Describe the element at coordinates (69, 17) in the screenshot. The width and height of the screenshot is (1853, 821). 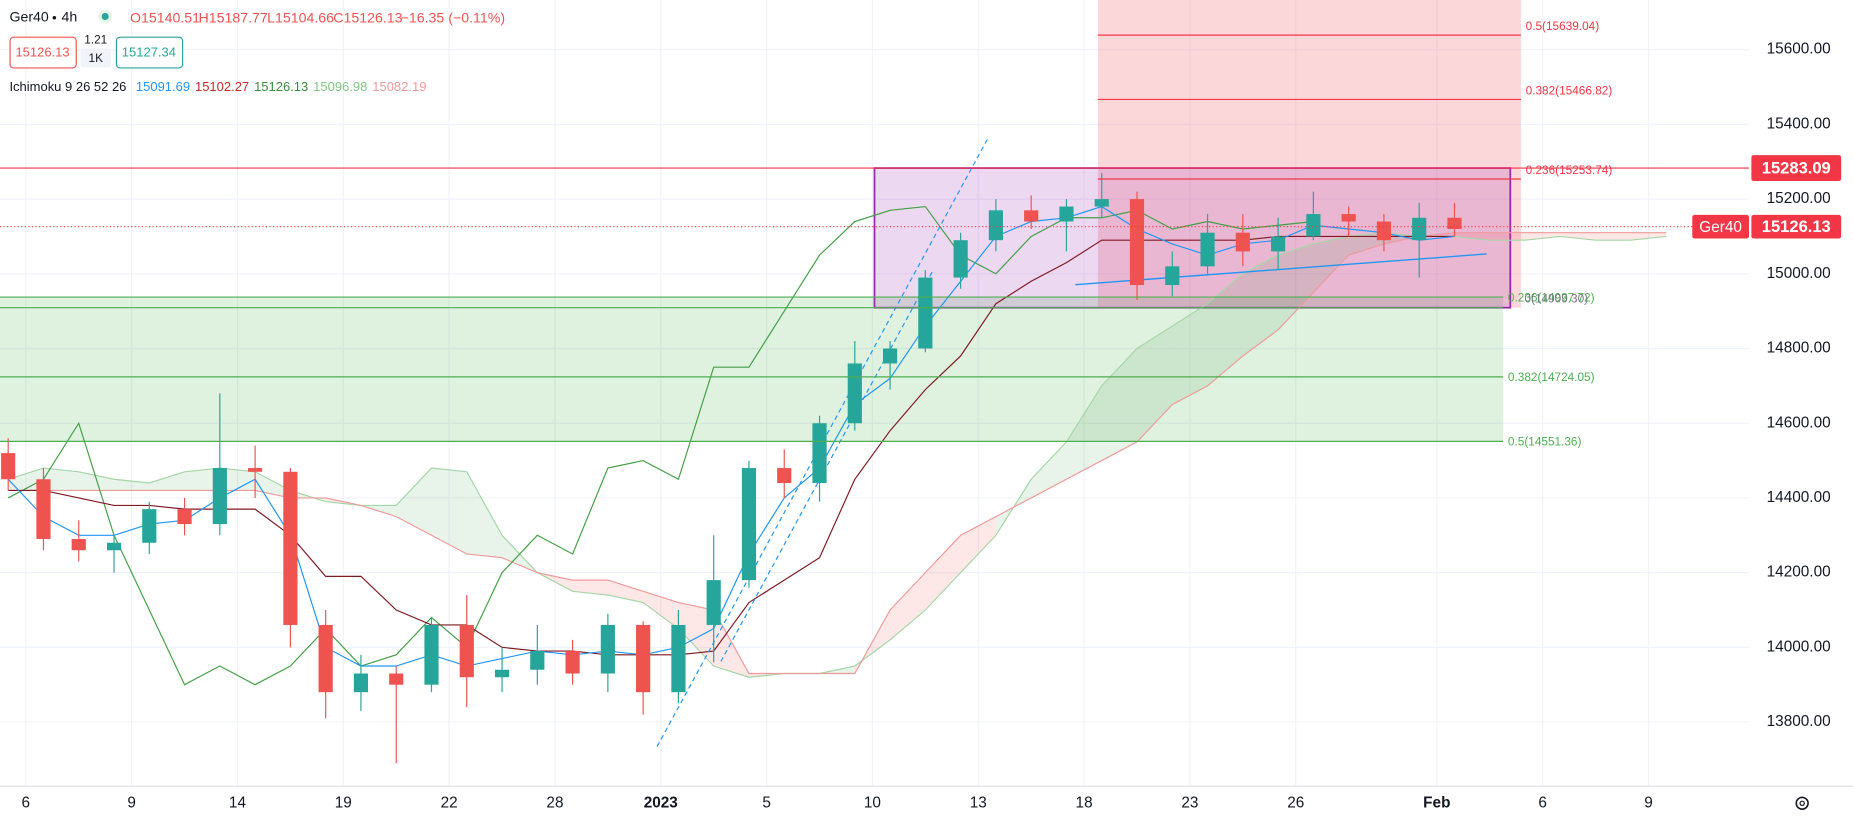
I see `timeframe: 4h` at that location.